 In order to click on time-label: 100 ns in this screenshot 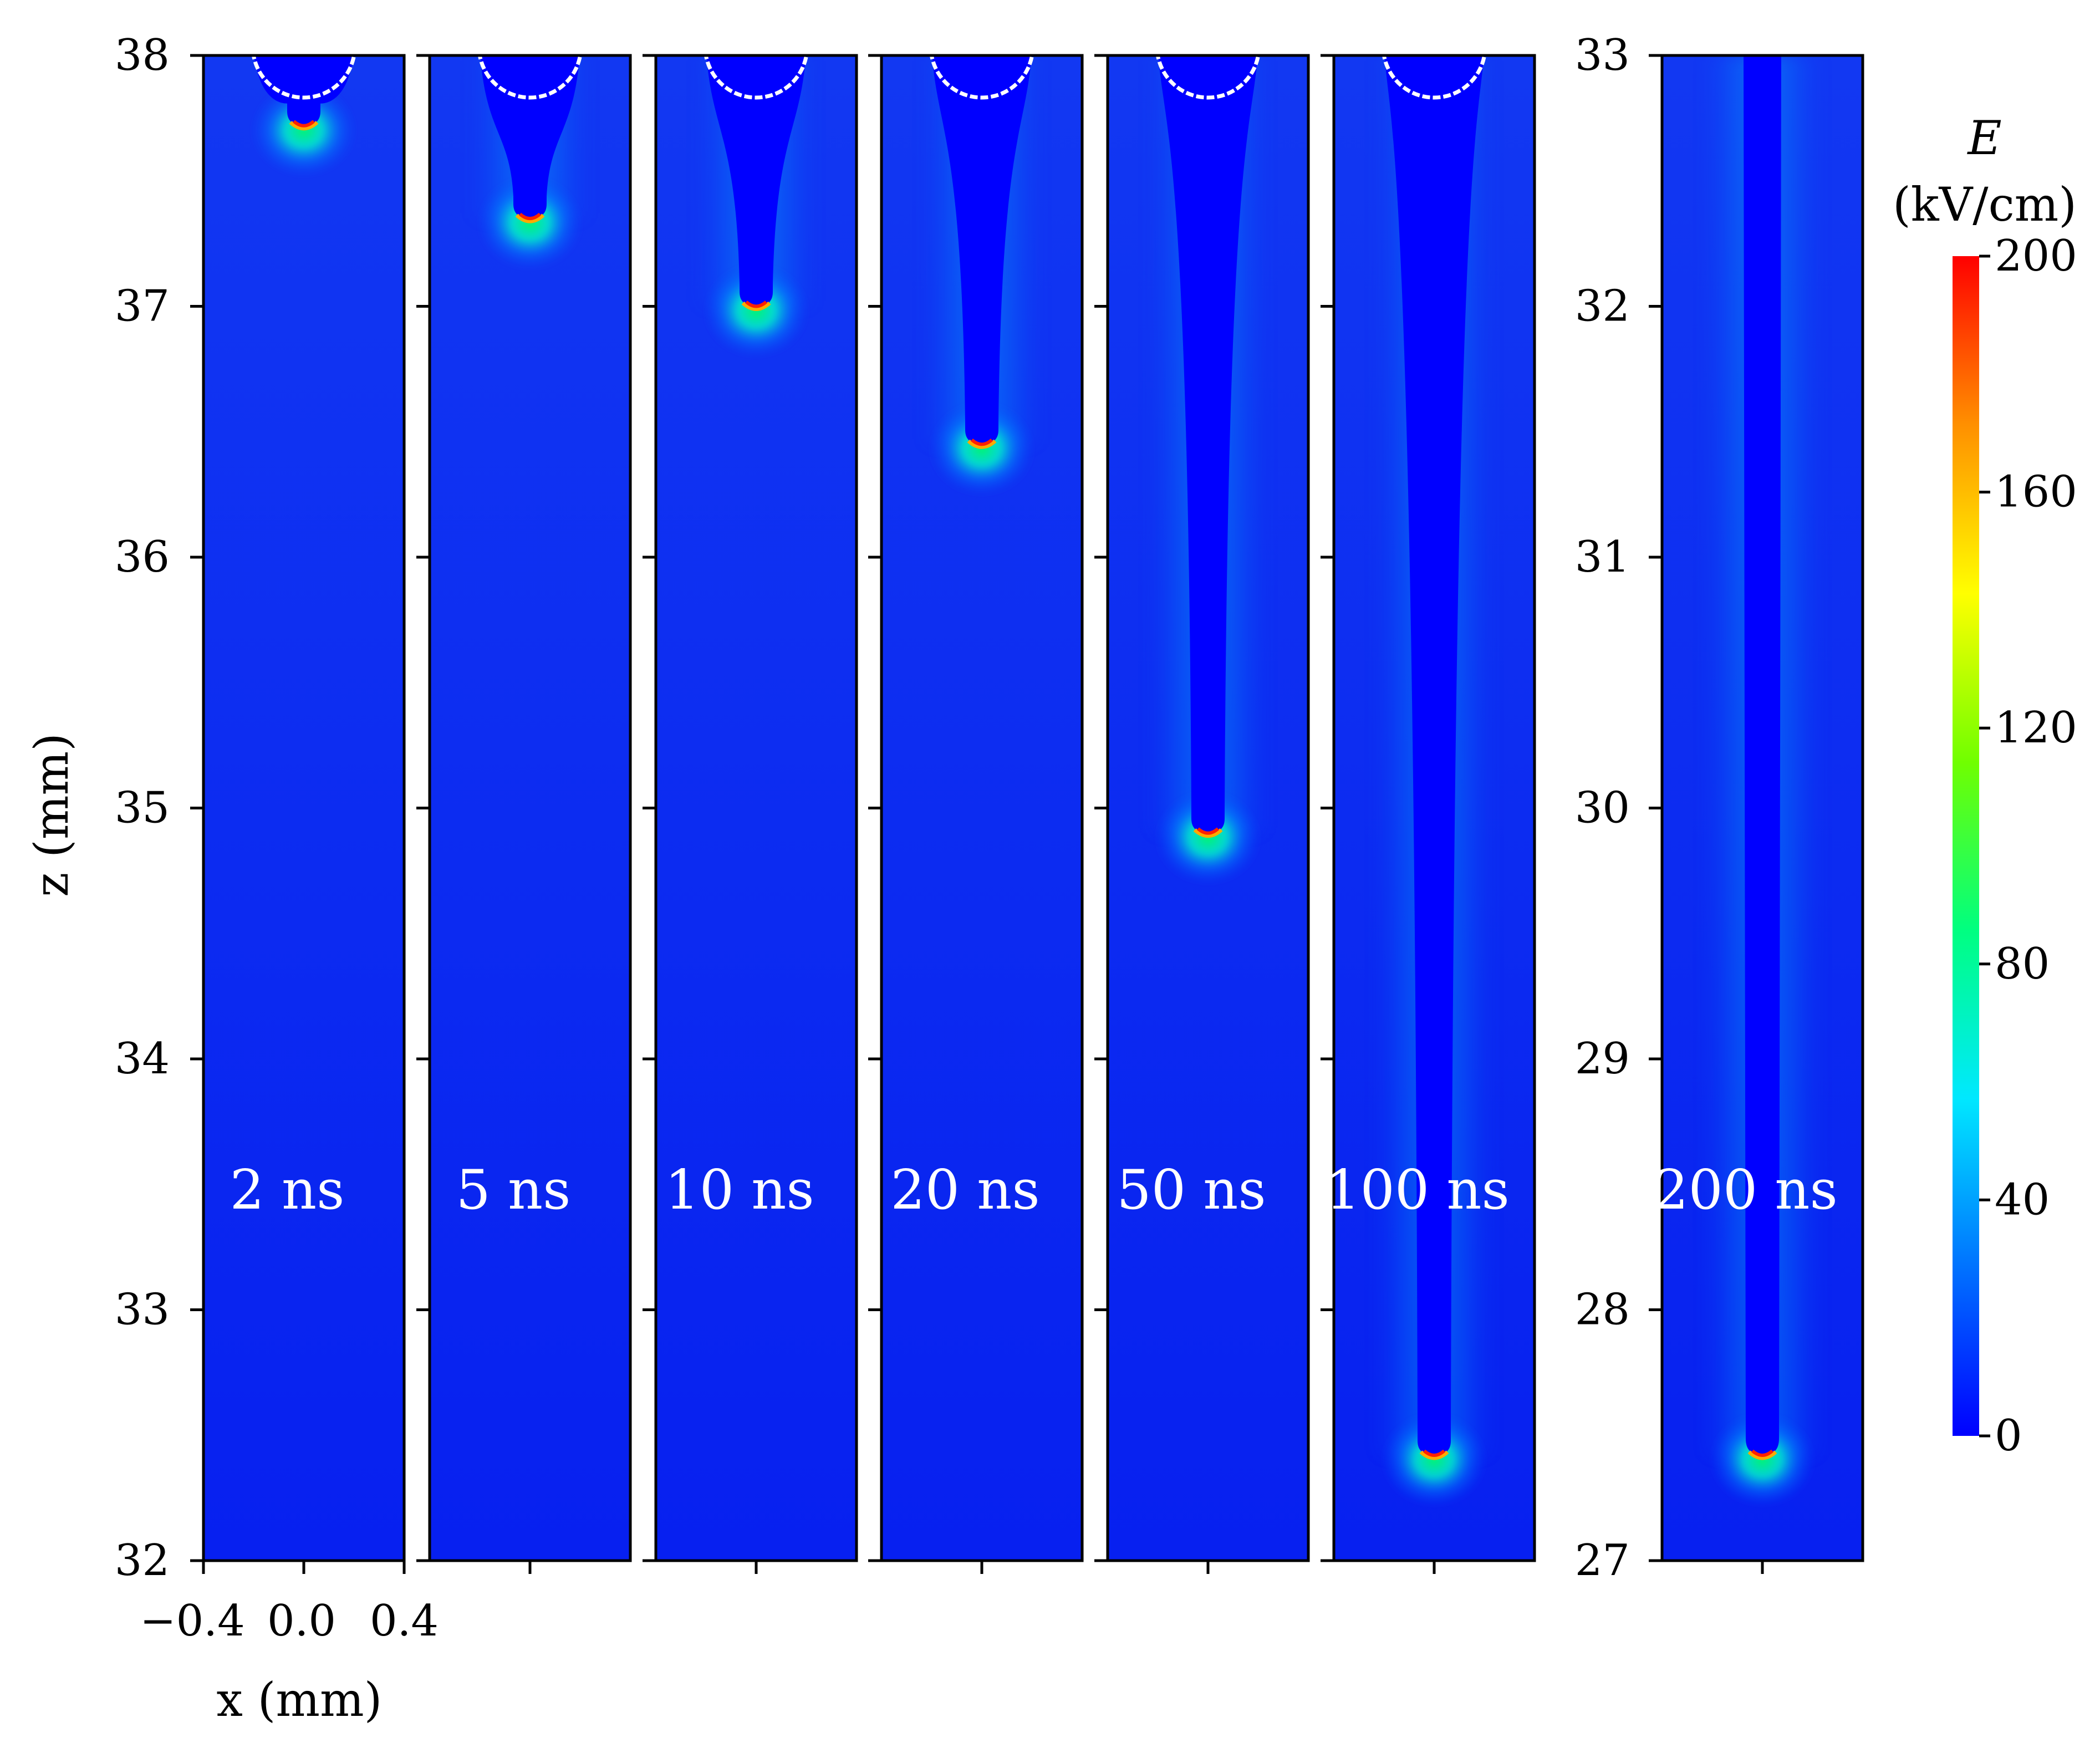, I will do `click(1418, 1191)`.